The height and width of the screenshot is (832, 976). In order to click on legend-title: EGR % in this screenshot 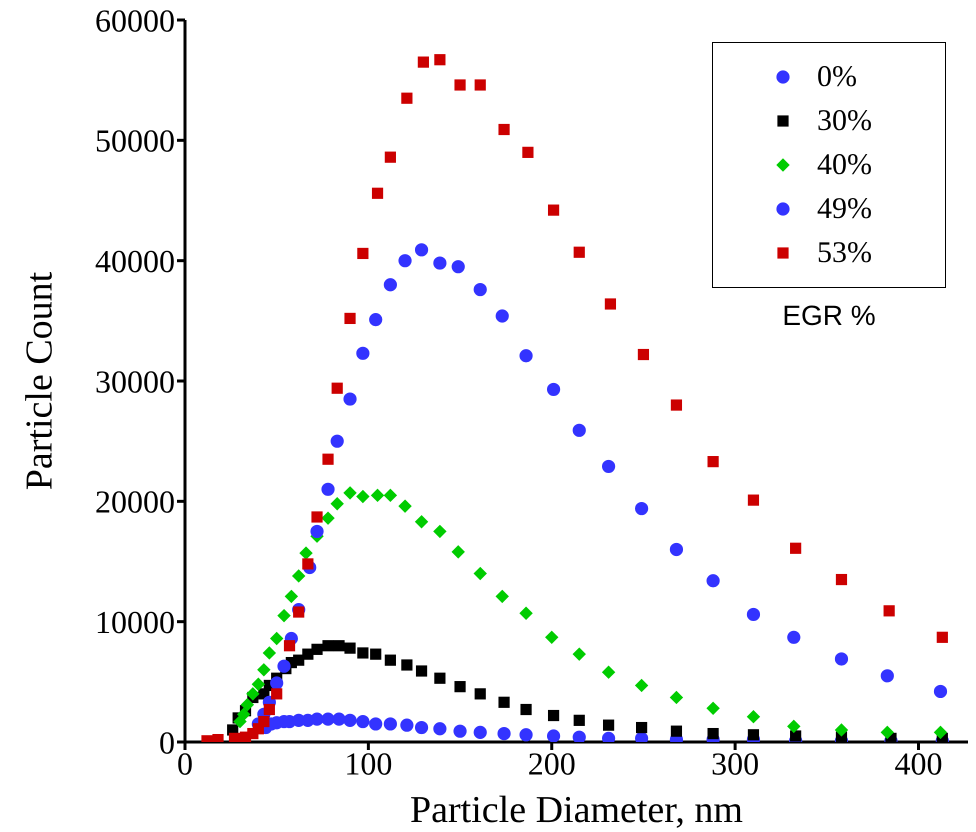, I will do `click(829, 316)`.